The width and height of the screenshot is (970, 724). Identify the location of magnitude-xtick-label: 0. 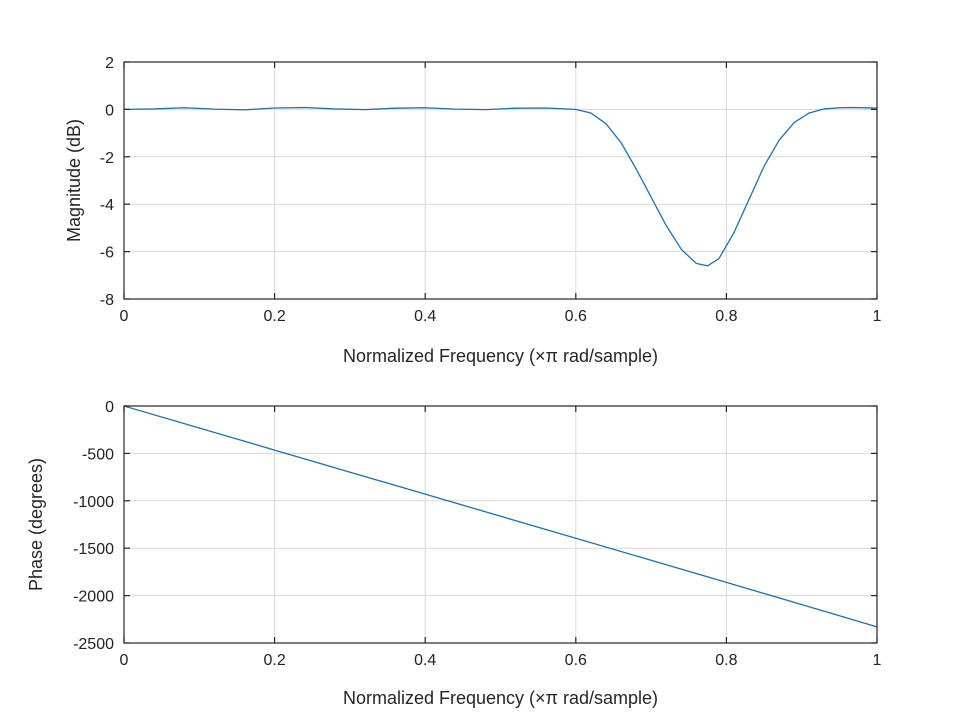
(124, 316).